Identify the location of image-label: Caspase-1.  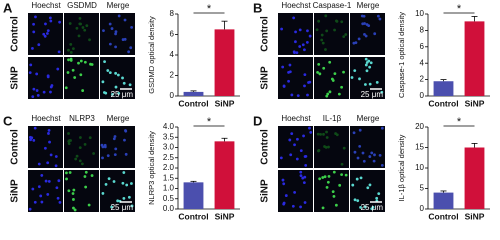
(332, 5).